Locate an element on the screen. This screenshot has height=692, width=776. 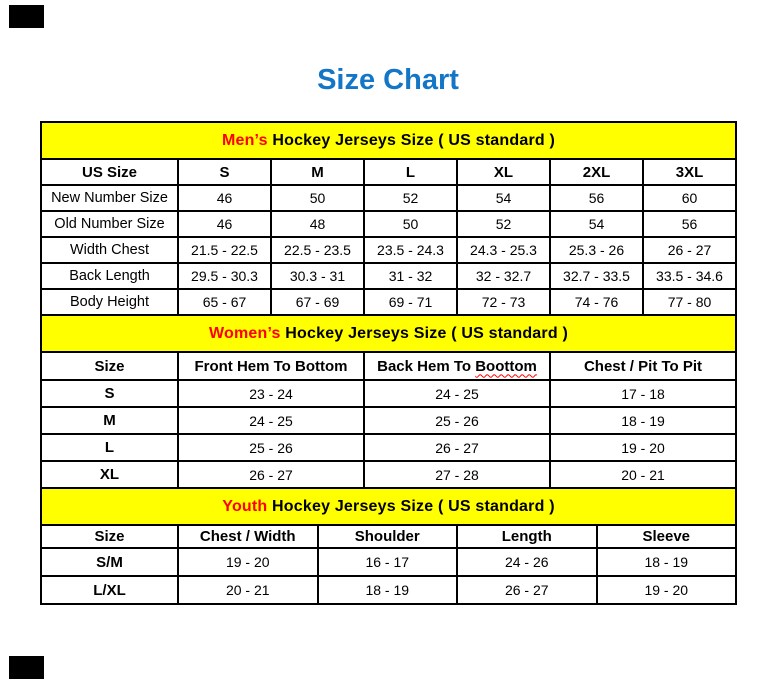
table-cell: 77 - 80 is located at coordinates (689, 302).